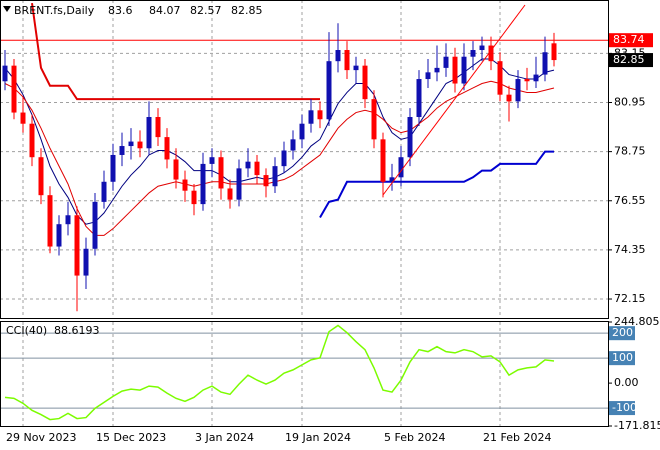 This screenshot has height=450, width=660. I want to click on y-tick-label: 74.35, so click(630, 249).